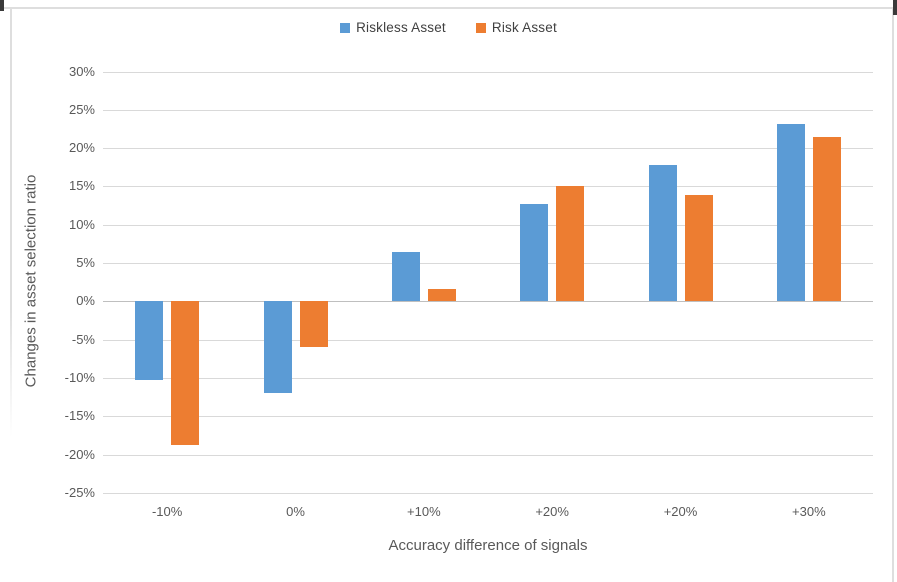 This screenshot has width=897, height=582. I want to click on corner-artifact-top-right, so click(895, 7).